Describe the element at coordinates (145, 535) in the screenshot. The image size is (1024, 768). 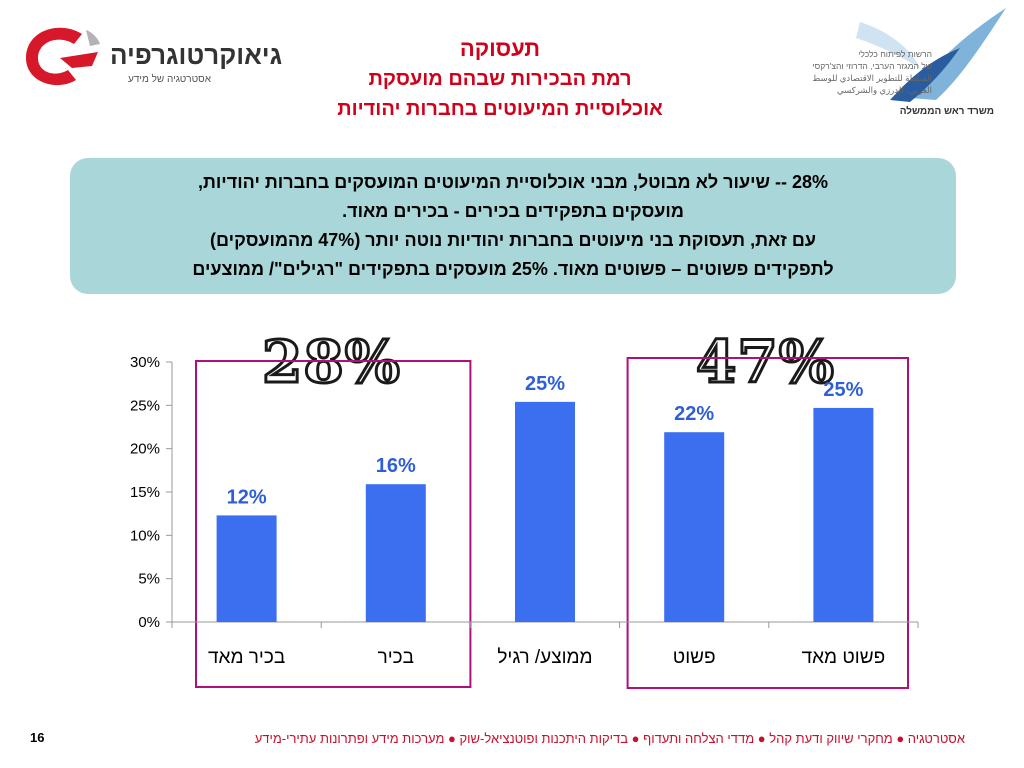
I see `y-tick-label: 10%` at that location.